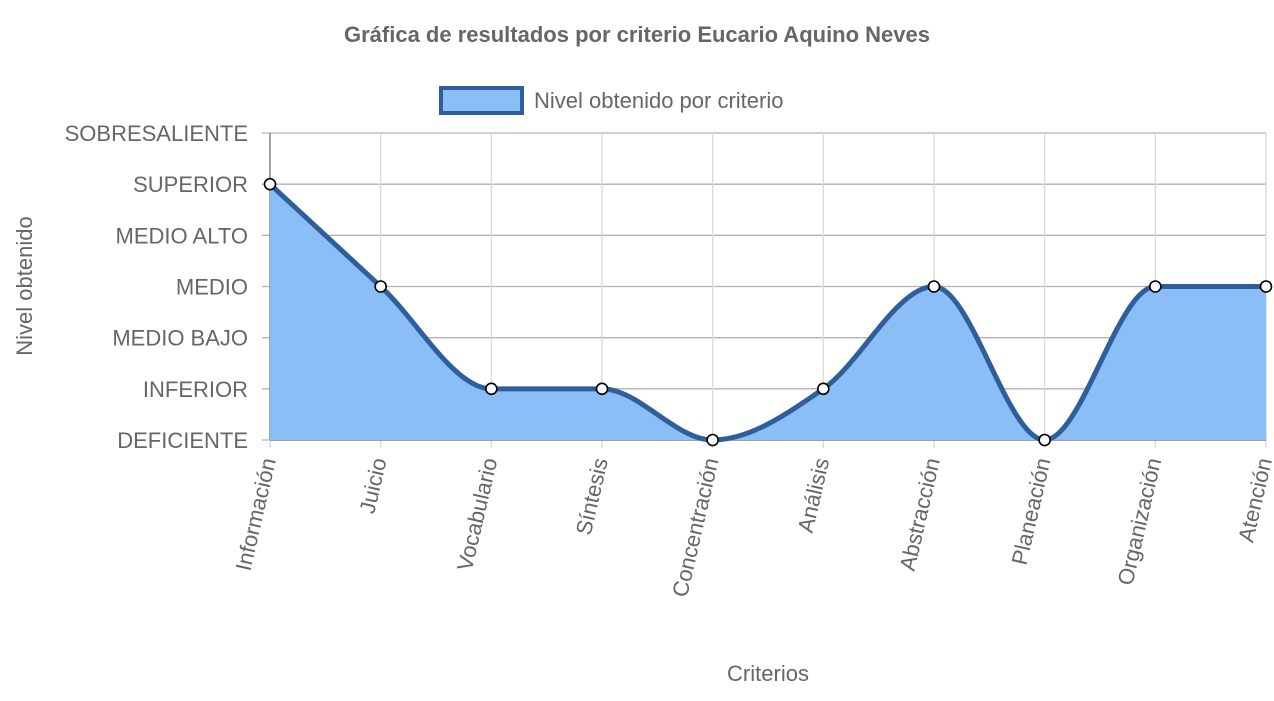 Image resolution: width=1274 pixels, height=701 pixels. What do you see at coordinates (256, 515) in the screenshot?
I see `x-tick-label: Información` at bounding box center [256, 515].